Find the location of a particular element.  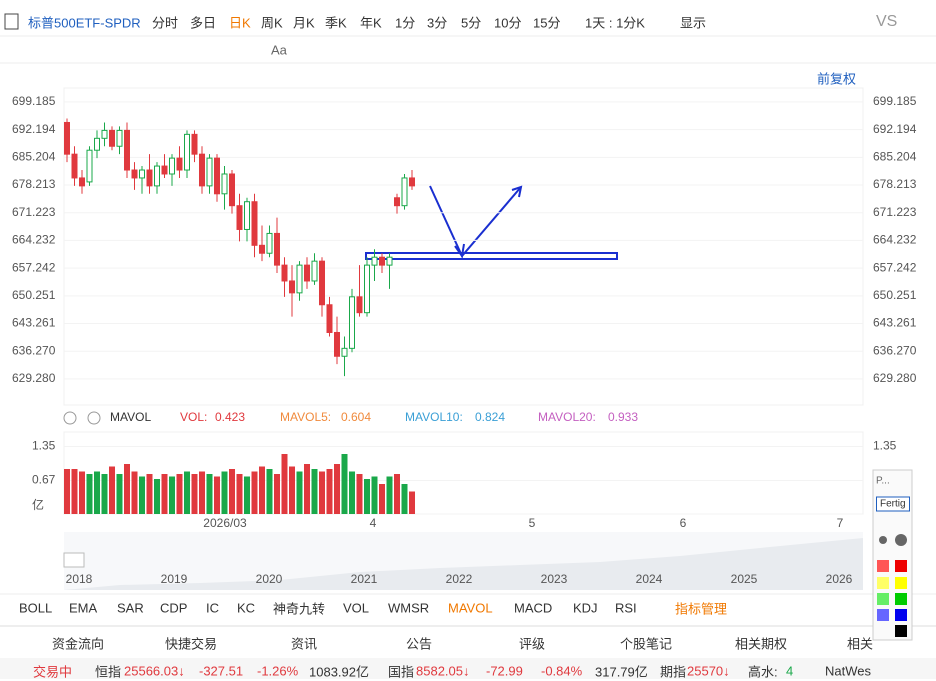

period-tab: 周K is located at coordinates (272, 23).